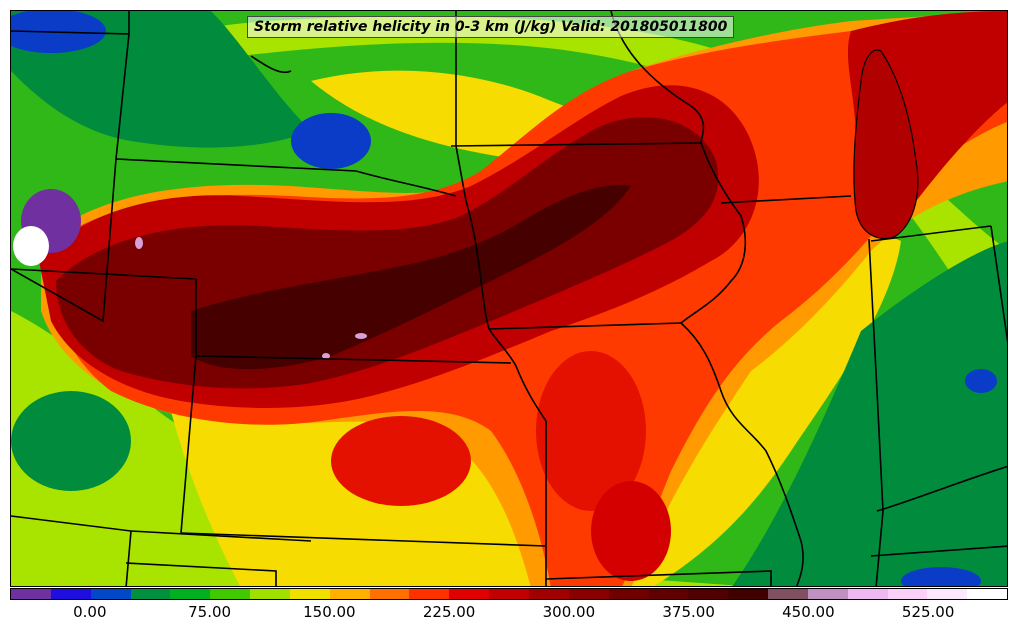 The height and width of the screenshot is (633, 1018). What do you see at coordinates (331, 141) in the screenshot?
I see `field-blue-northwest` at bounding box center [331, 141].